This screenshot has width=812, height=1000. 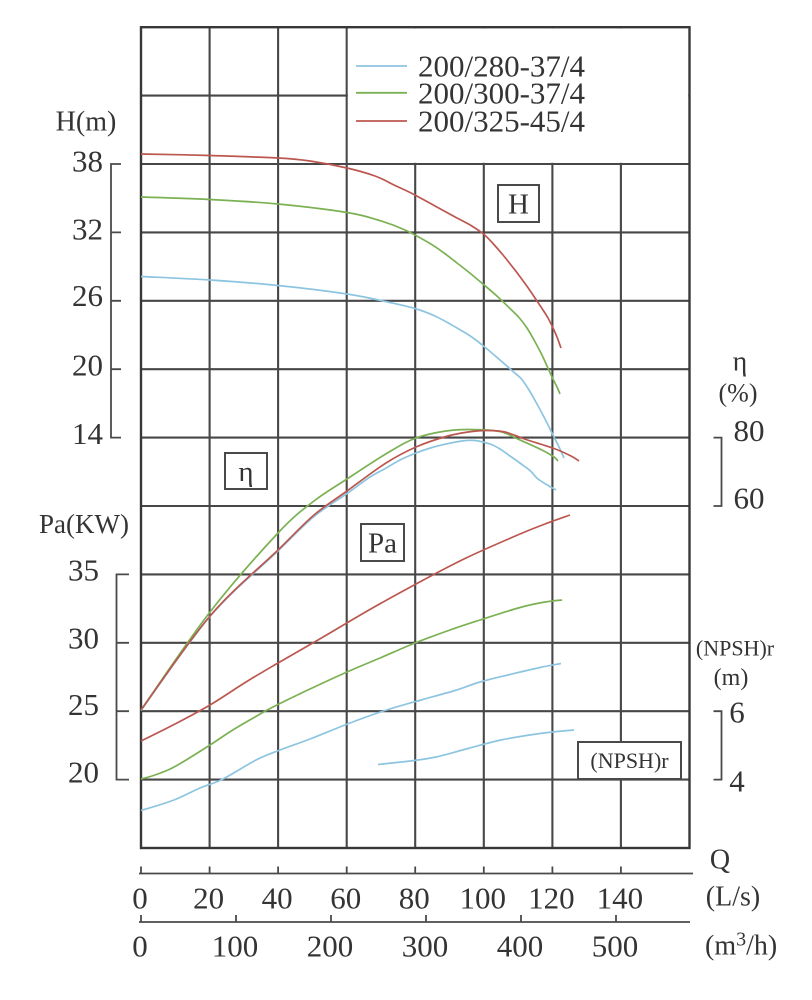 I want to click on svg-text: 6, so click(x=737, y=712).